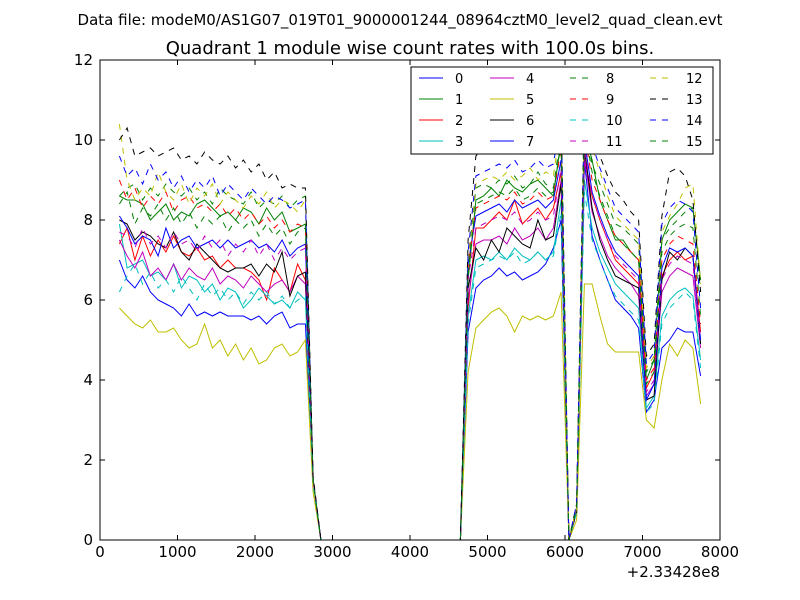  Describe the element at coordinates (332, 552) in the screenshot. I see `x-tick-label: 3000` at that location.